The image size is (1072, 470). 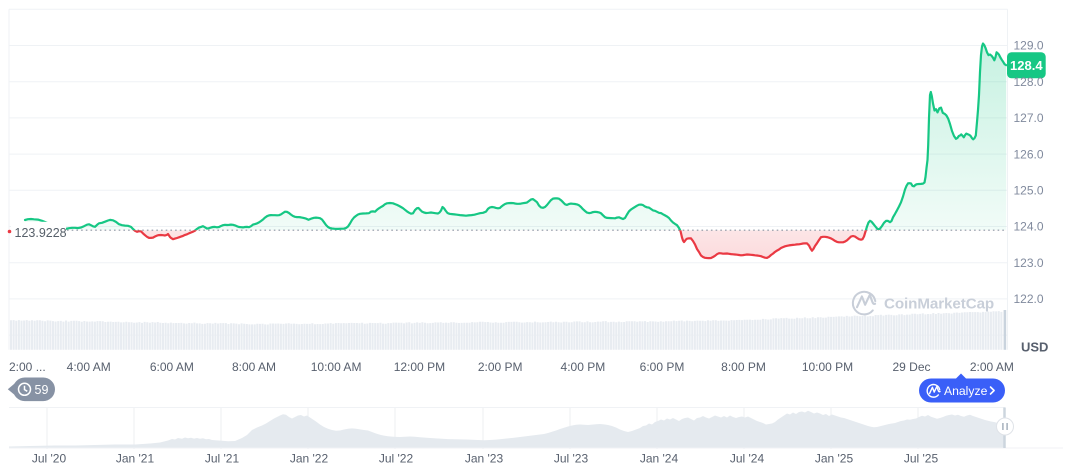 What do you see at coordinates (921, 459) in the screenshot?
I see `svg-text: Jul '25` at bounding box center [921, 459].